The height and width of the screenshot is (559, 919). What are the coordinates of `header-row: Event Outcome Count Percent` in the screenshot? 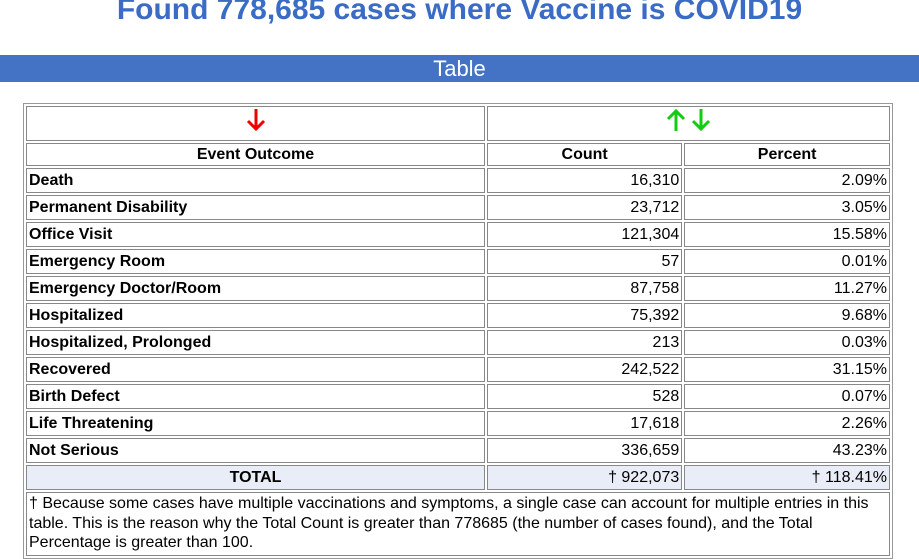 It's located at (458, 154).